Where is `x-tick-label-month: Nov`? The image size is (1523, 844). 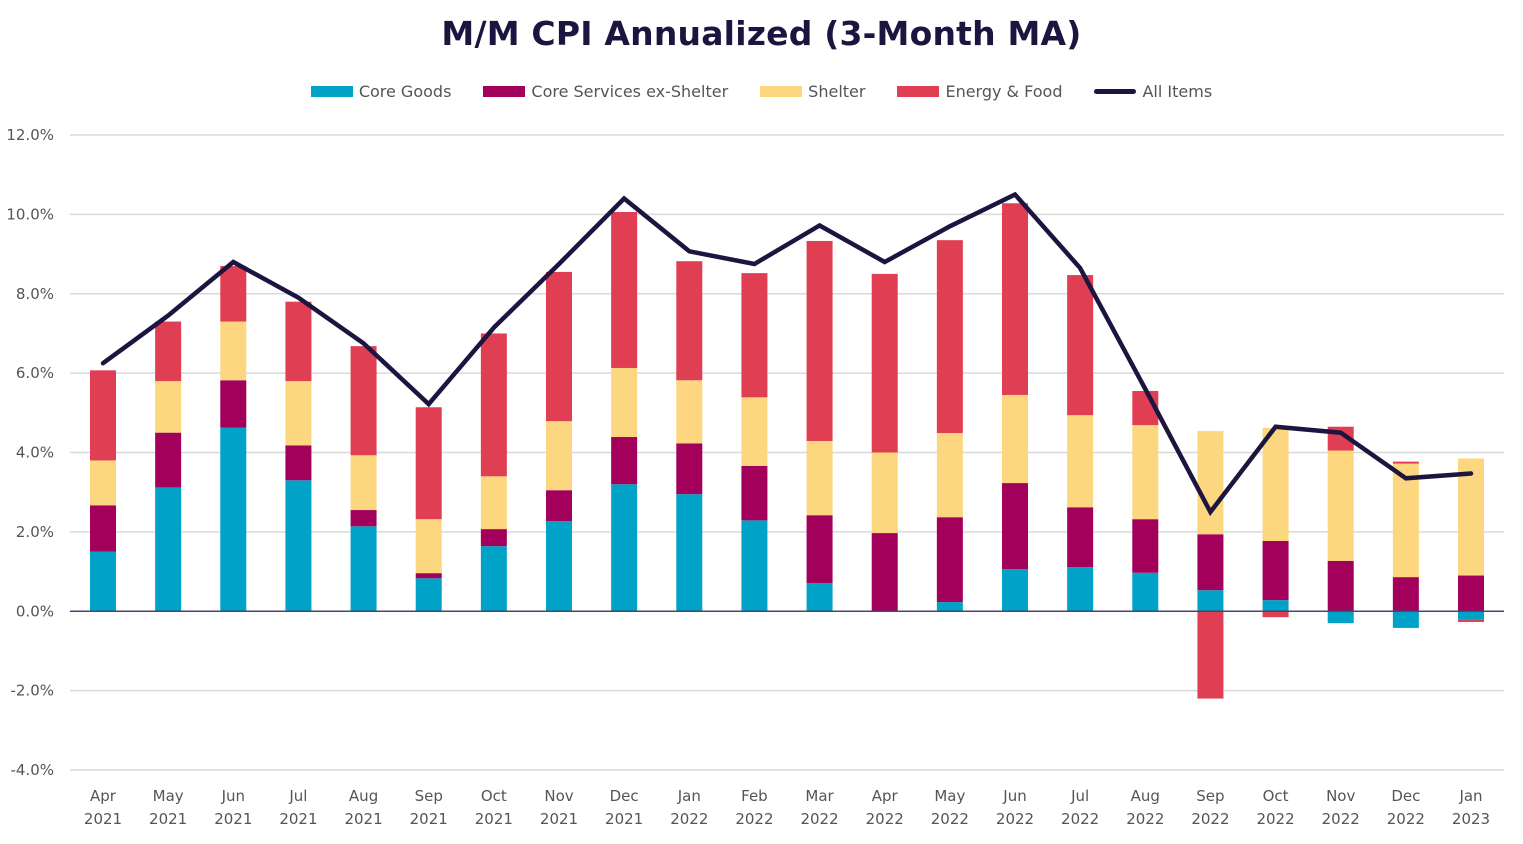 x-tick-label-month: Nov is located at coordinates (558, 796).